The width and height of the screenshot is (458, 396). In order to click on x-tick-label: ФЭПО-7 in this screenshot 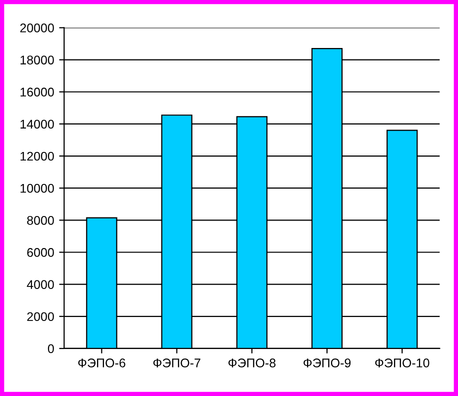, I will do `click(176, 363)`.